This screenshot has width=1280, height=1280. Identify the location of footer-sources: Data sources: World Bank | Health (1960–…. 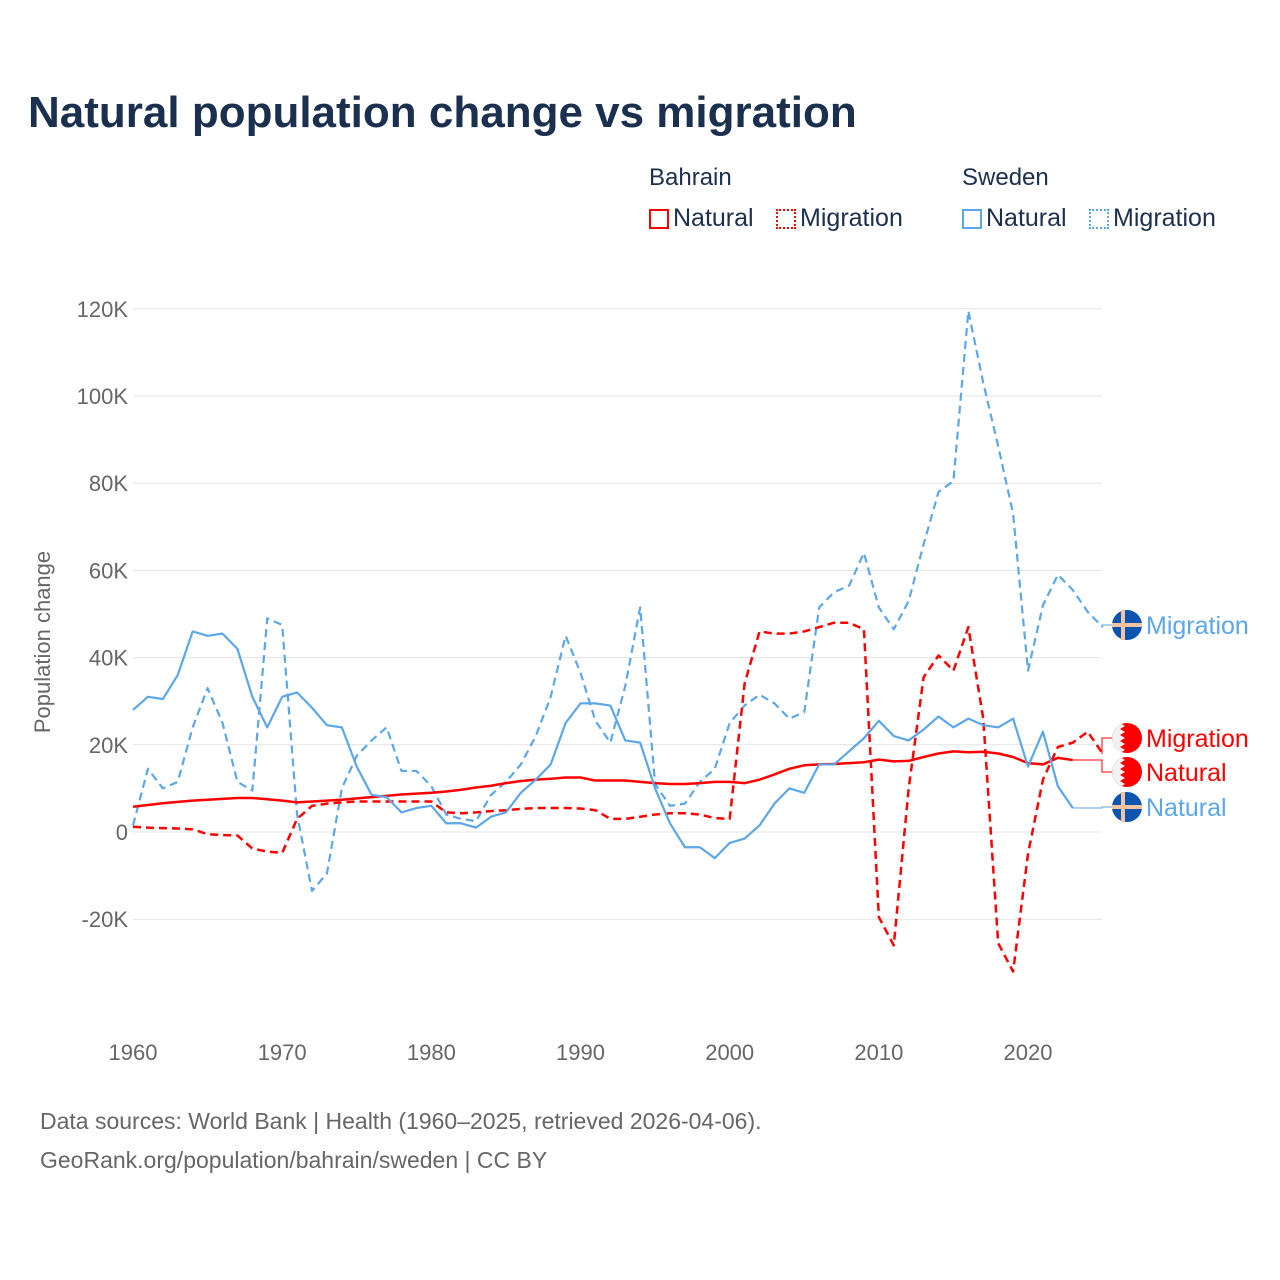
(401, 1121).